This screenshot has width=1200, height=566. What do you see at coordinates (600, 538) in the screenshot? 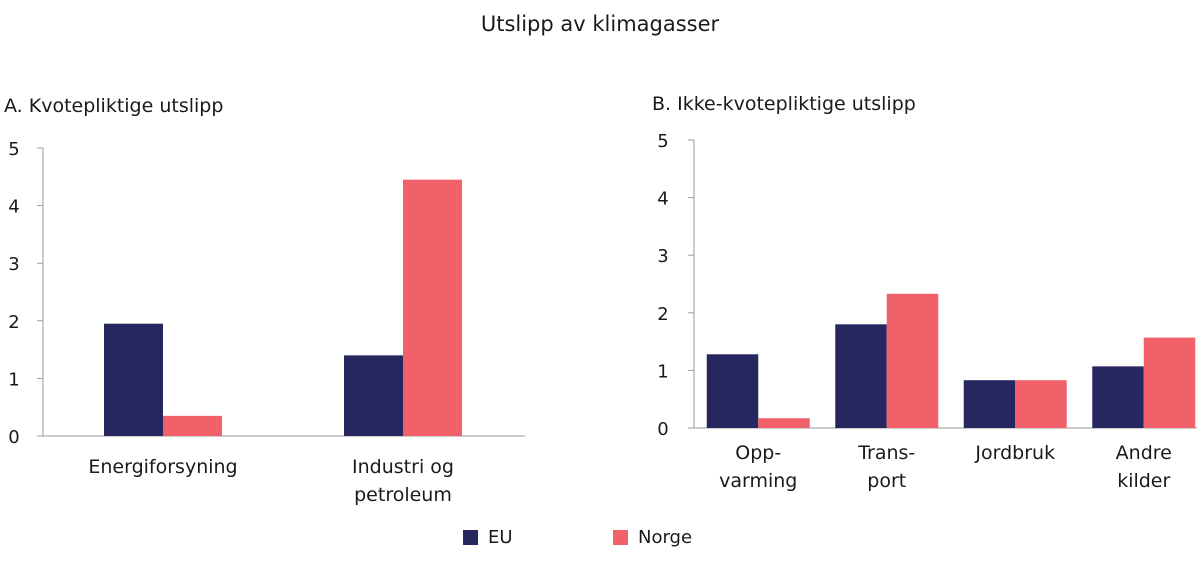
I see `legend: EU Norge` at bounding box center [600, 538].